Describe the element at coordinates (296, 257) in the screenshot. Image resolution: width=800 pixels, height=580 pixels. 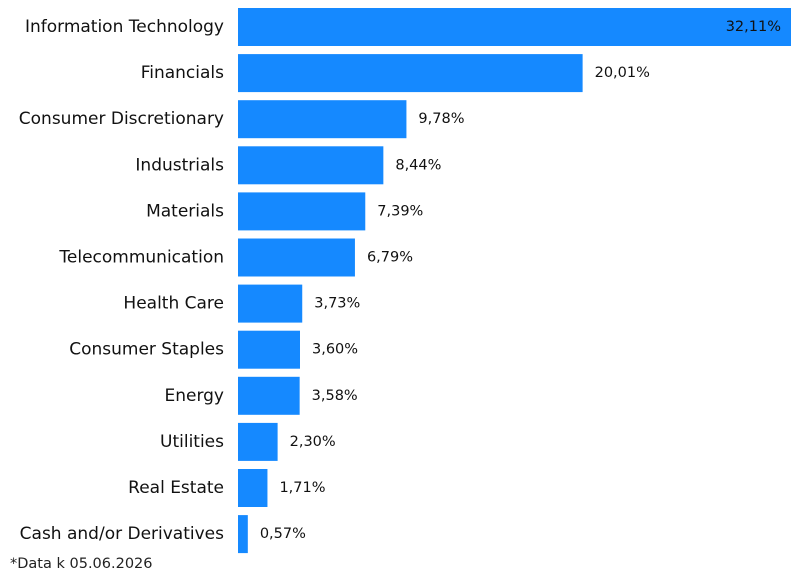
I see `bar-telecommunication` at that location.